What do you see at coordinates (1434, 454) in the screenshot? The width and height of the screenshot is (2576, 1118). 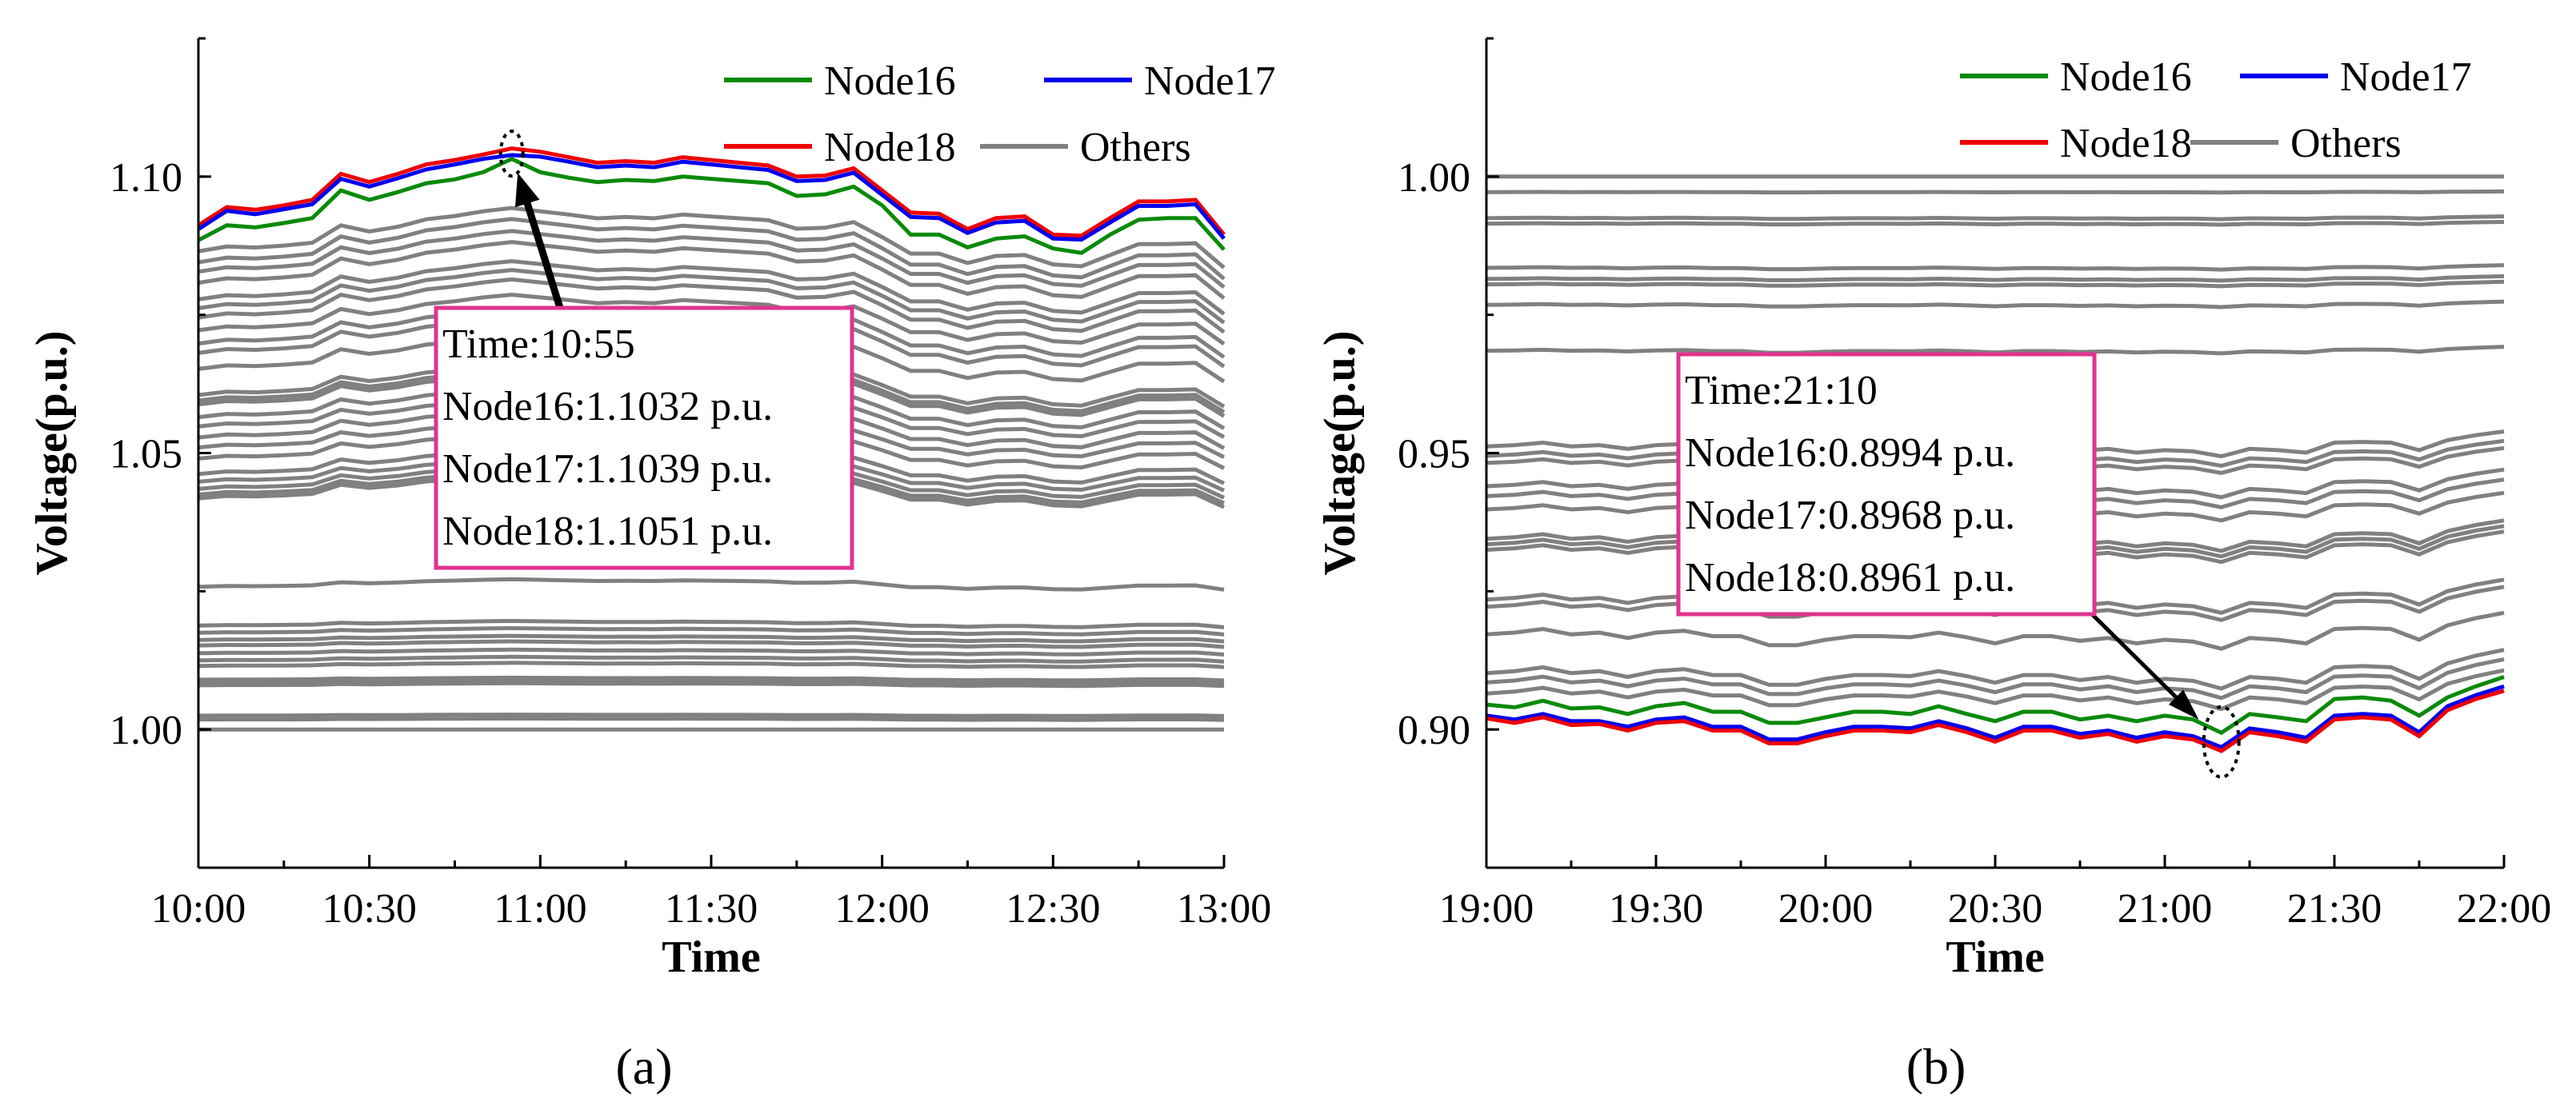 I see `y-tick-label: 0.95` at bounding box center [1434, 454].